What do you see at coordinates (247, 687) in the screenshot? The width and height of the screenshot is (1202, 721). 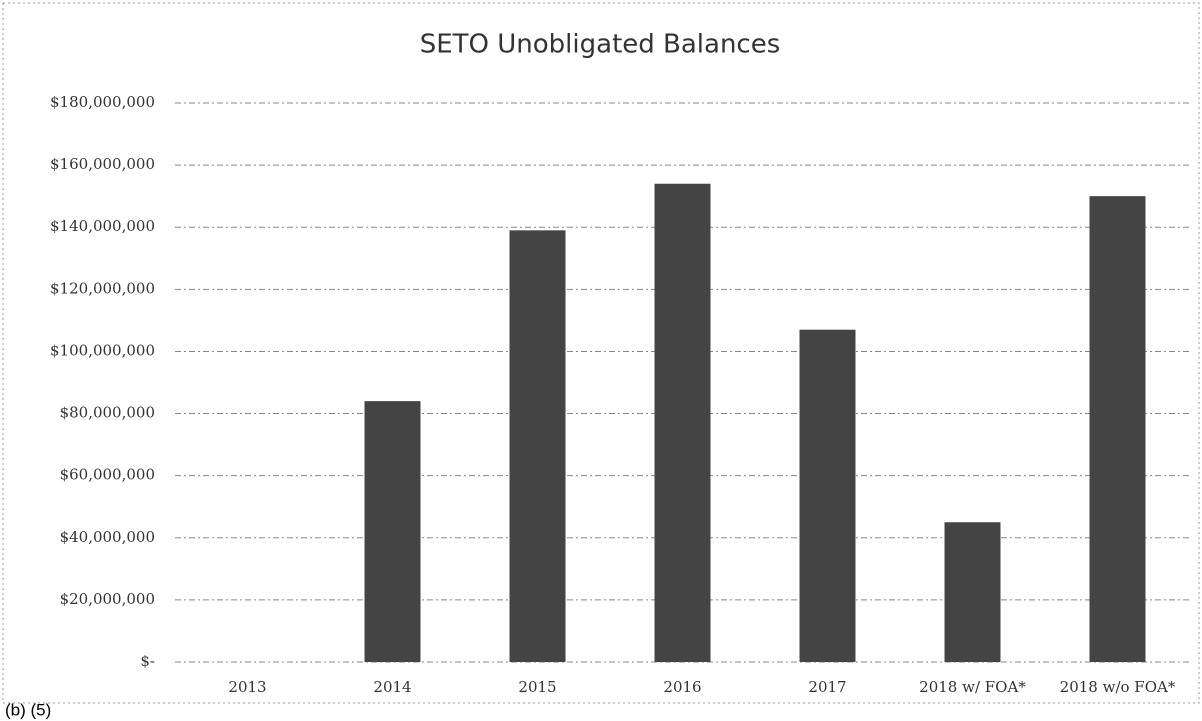 I see `x-tick-label: 2013` at bounding box center [247, 687].